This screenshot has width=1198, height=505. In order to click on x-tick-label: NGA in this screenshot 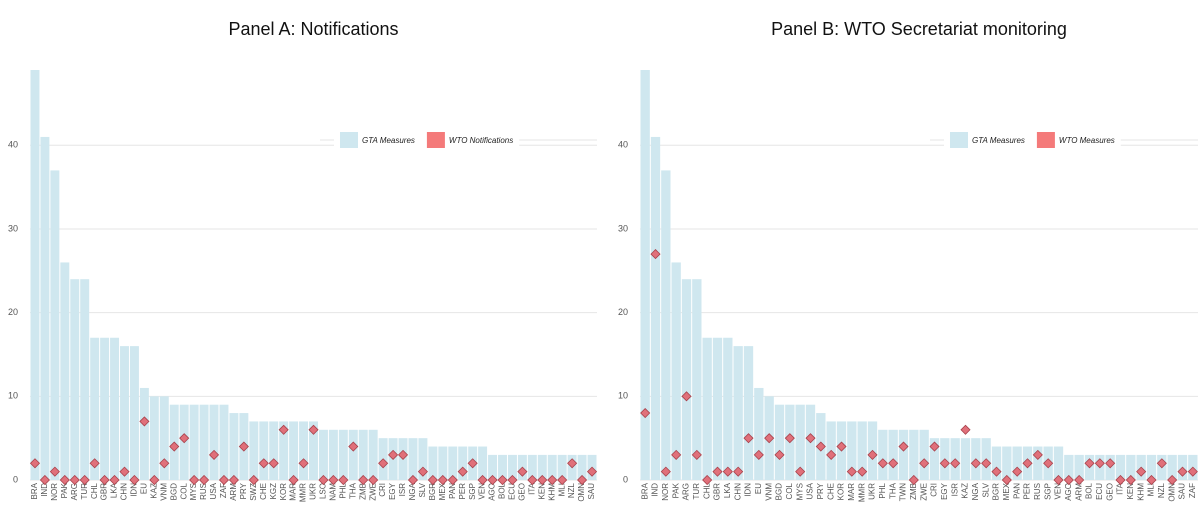, I will do `click(975, 491)`.